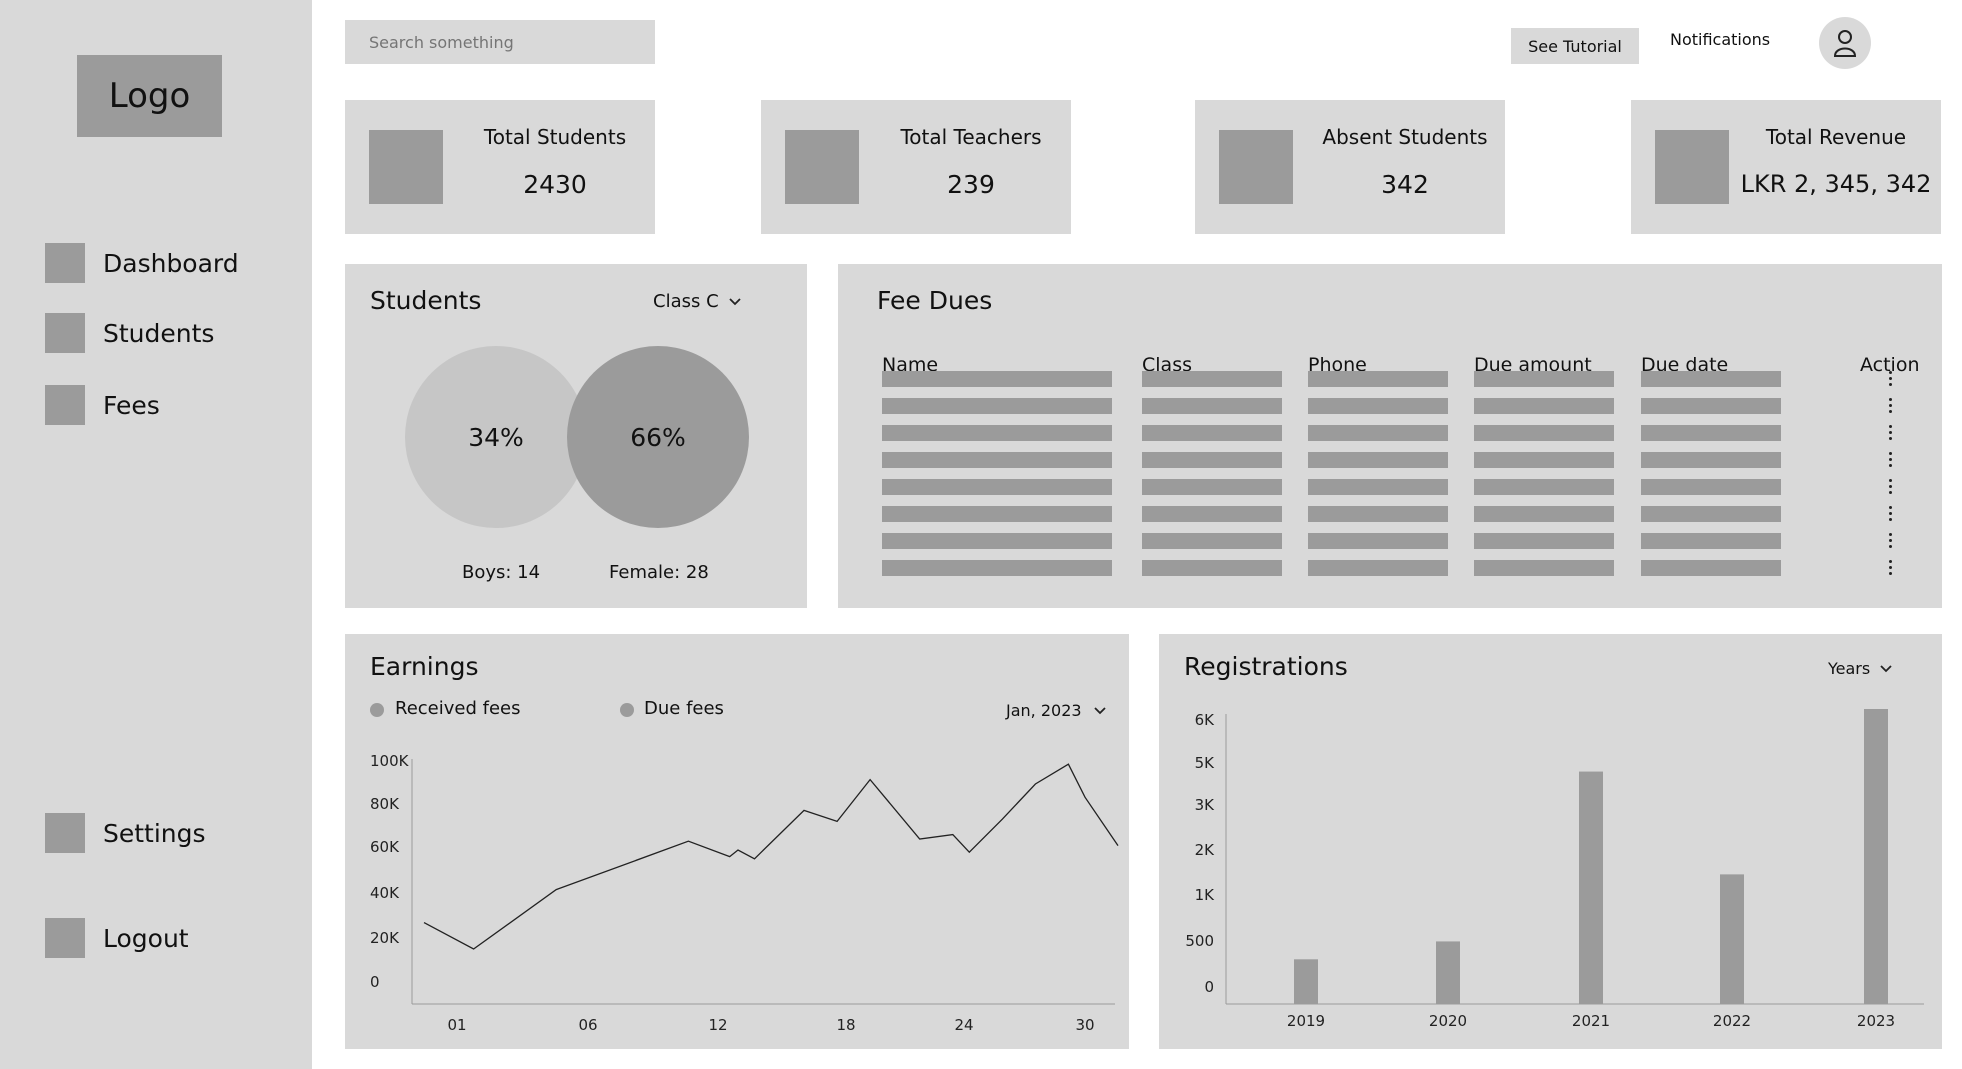  What do you see at coordinates (1786, 167) in the screenshot?
I see `stat-card-total-revenue: Total Revenue LKR 2, 345, 342` at bounding box center [1786, 167].